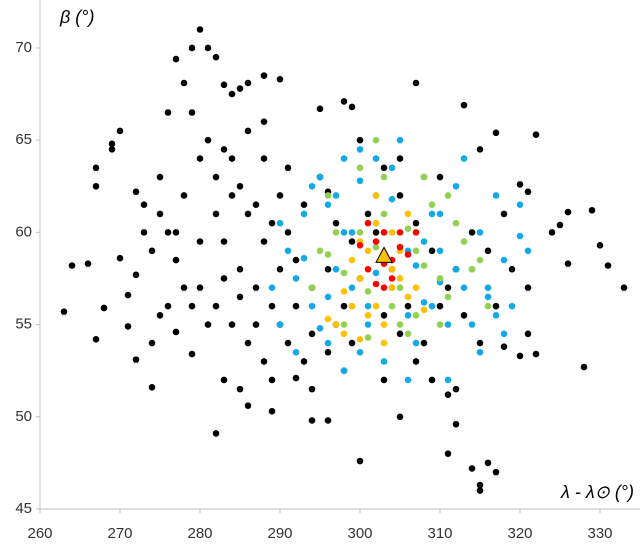 Image resolution: width=640 pixels, height=548 pixels. Describe the element at coordinates (76, 17) in the screenshot. I see `y-axis-title: β (°)` at that location.